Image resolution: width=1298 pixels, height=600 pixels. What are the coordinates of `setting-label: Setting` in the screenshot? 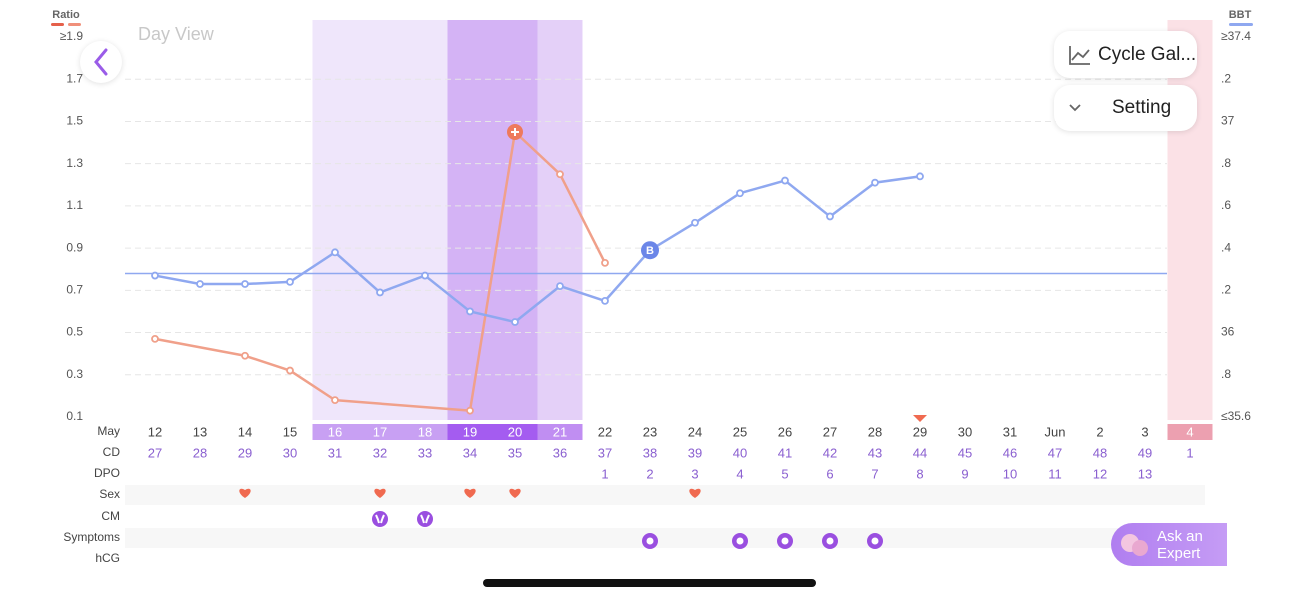 It's located at (1142, 107).